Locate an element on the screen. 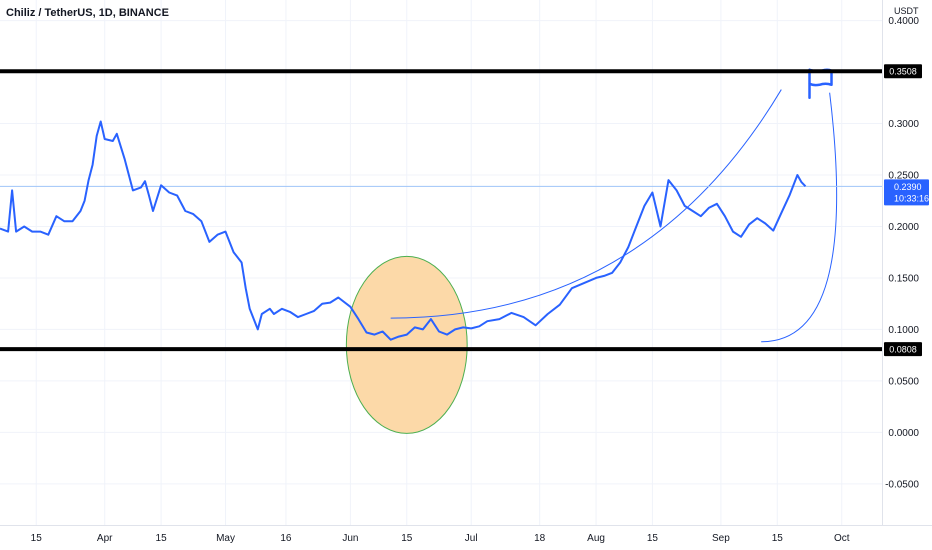 The height and width of the screenshot is (550, 932). y-tick-label: 0.2000 is located at coordinates (903, 227).